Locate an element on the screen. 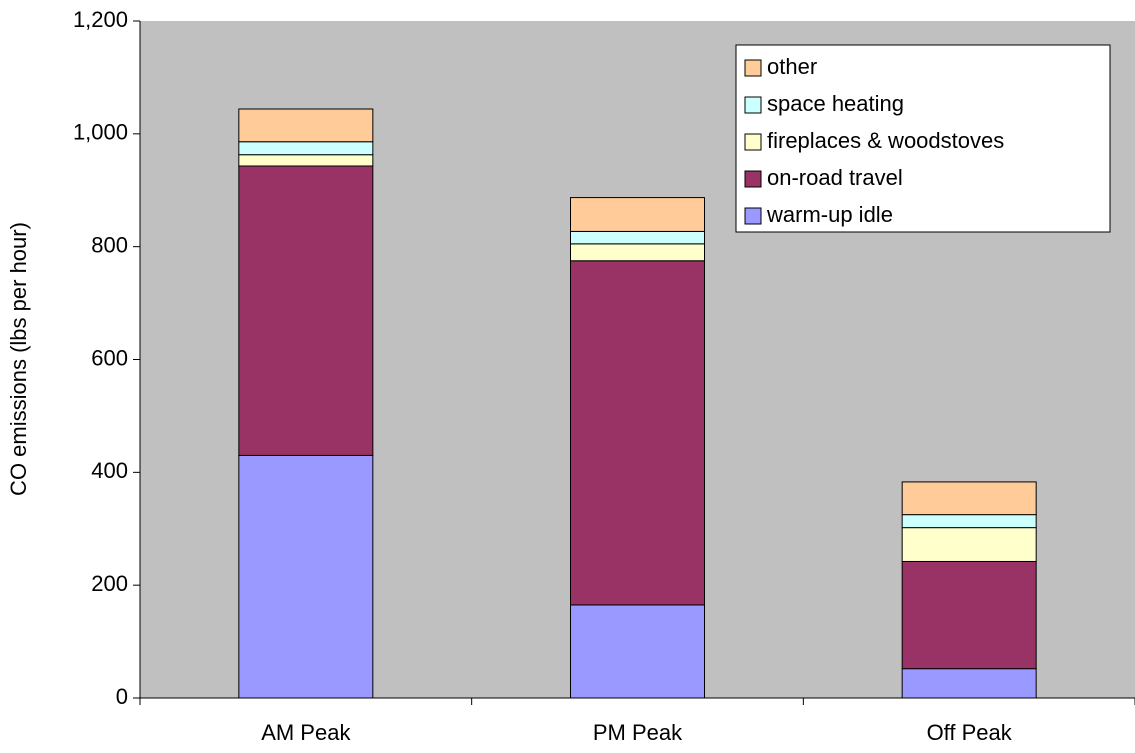 The width and height of the screenshot is (1135, 753). y-tick-label: 400 is located at coordinates (109, 470).